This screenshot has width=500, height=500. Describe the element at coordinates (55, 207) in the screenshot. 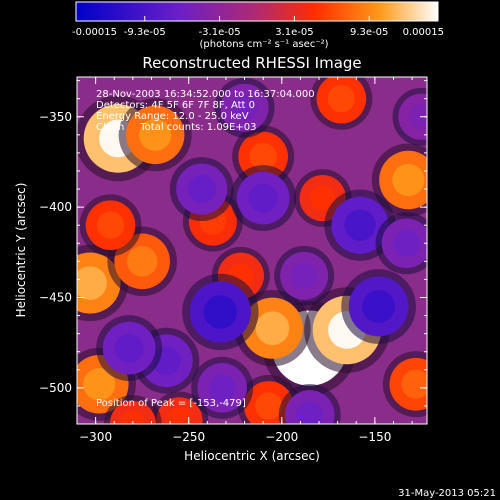

I see `y-tick-label: −400` at that location.